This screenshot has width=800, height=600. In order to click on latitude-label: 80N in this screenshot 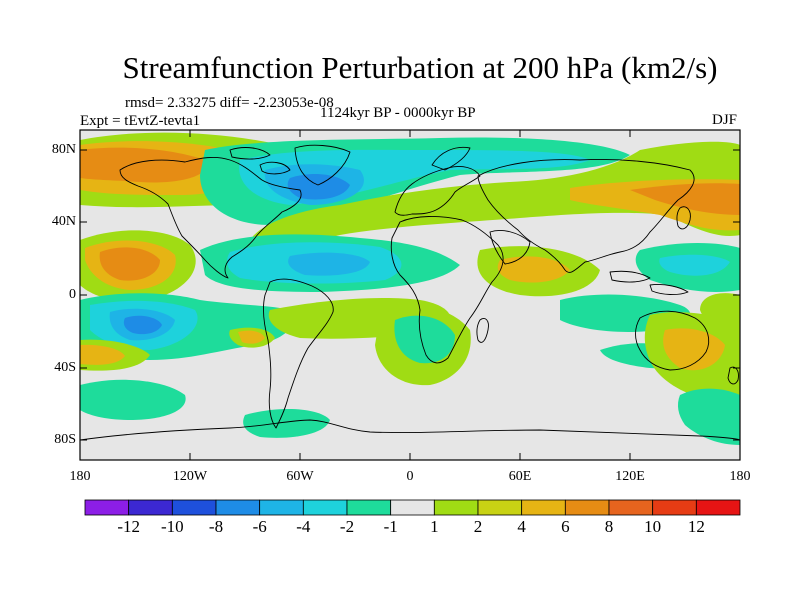, I will do `click(63, 149)`.